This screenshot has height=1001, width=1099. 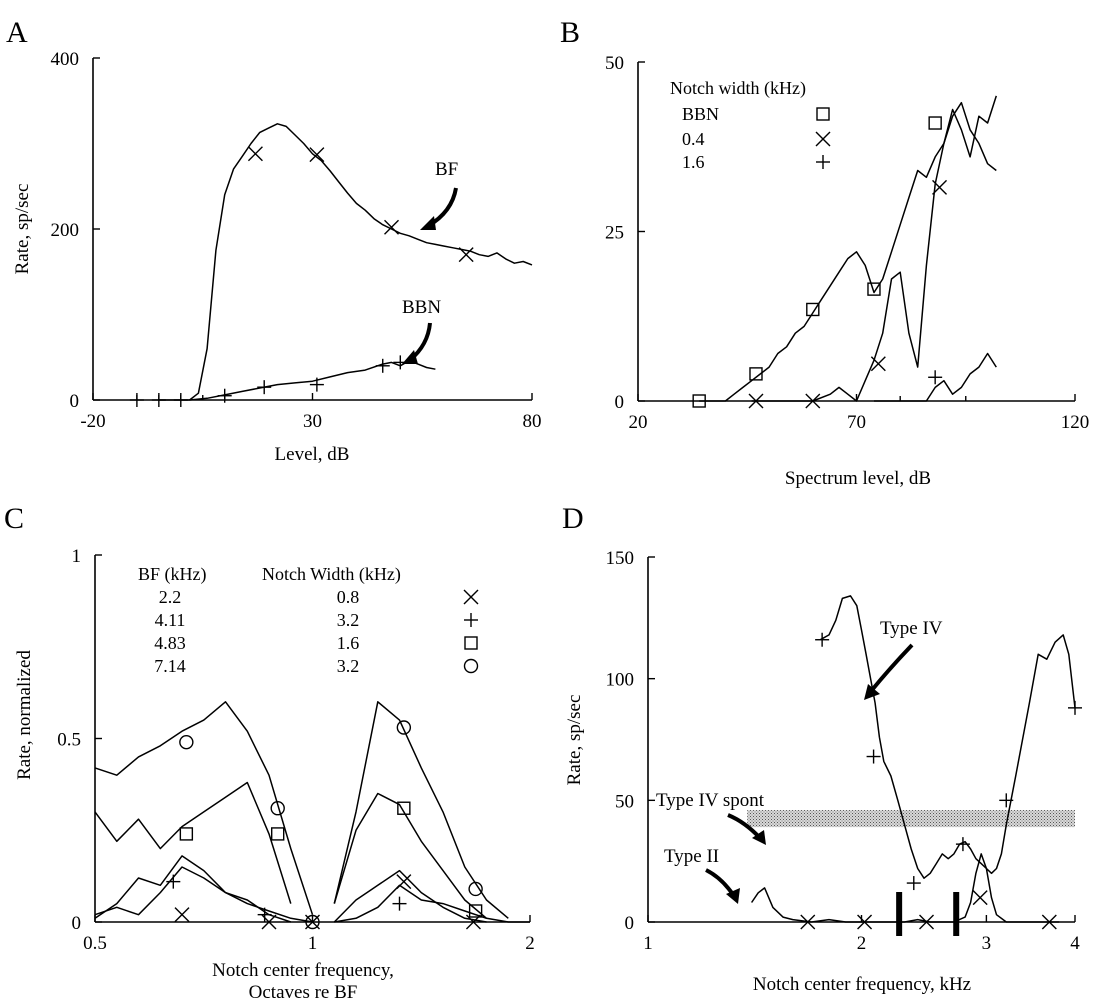 What do you see at coordinates (862, 943) in the screenshot?
I see `panel-d-x-tick-label: 2` at bounding box center [862, 943].